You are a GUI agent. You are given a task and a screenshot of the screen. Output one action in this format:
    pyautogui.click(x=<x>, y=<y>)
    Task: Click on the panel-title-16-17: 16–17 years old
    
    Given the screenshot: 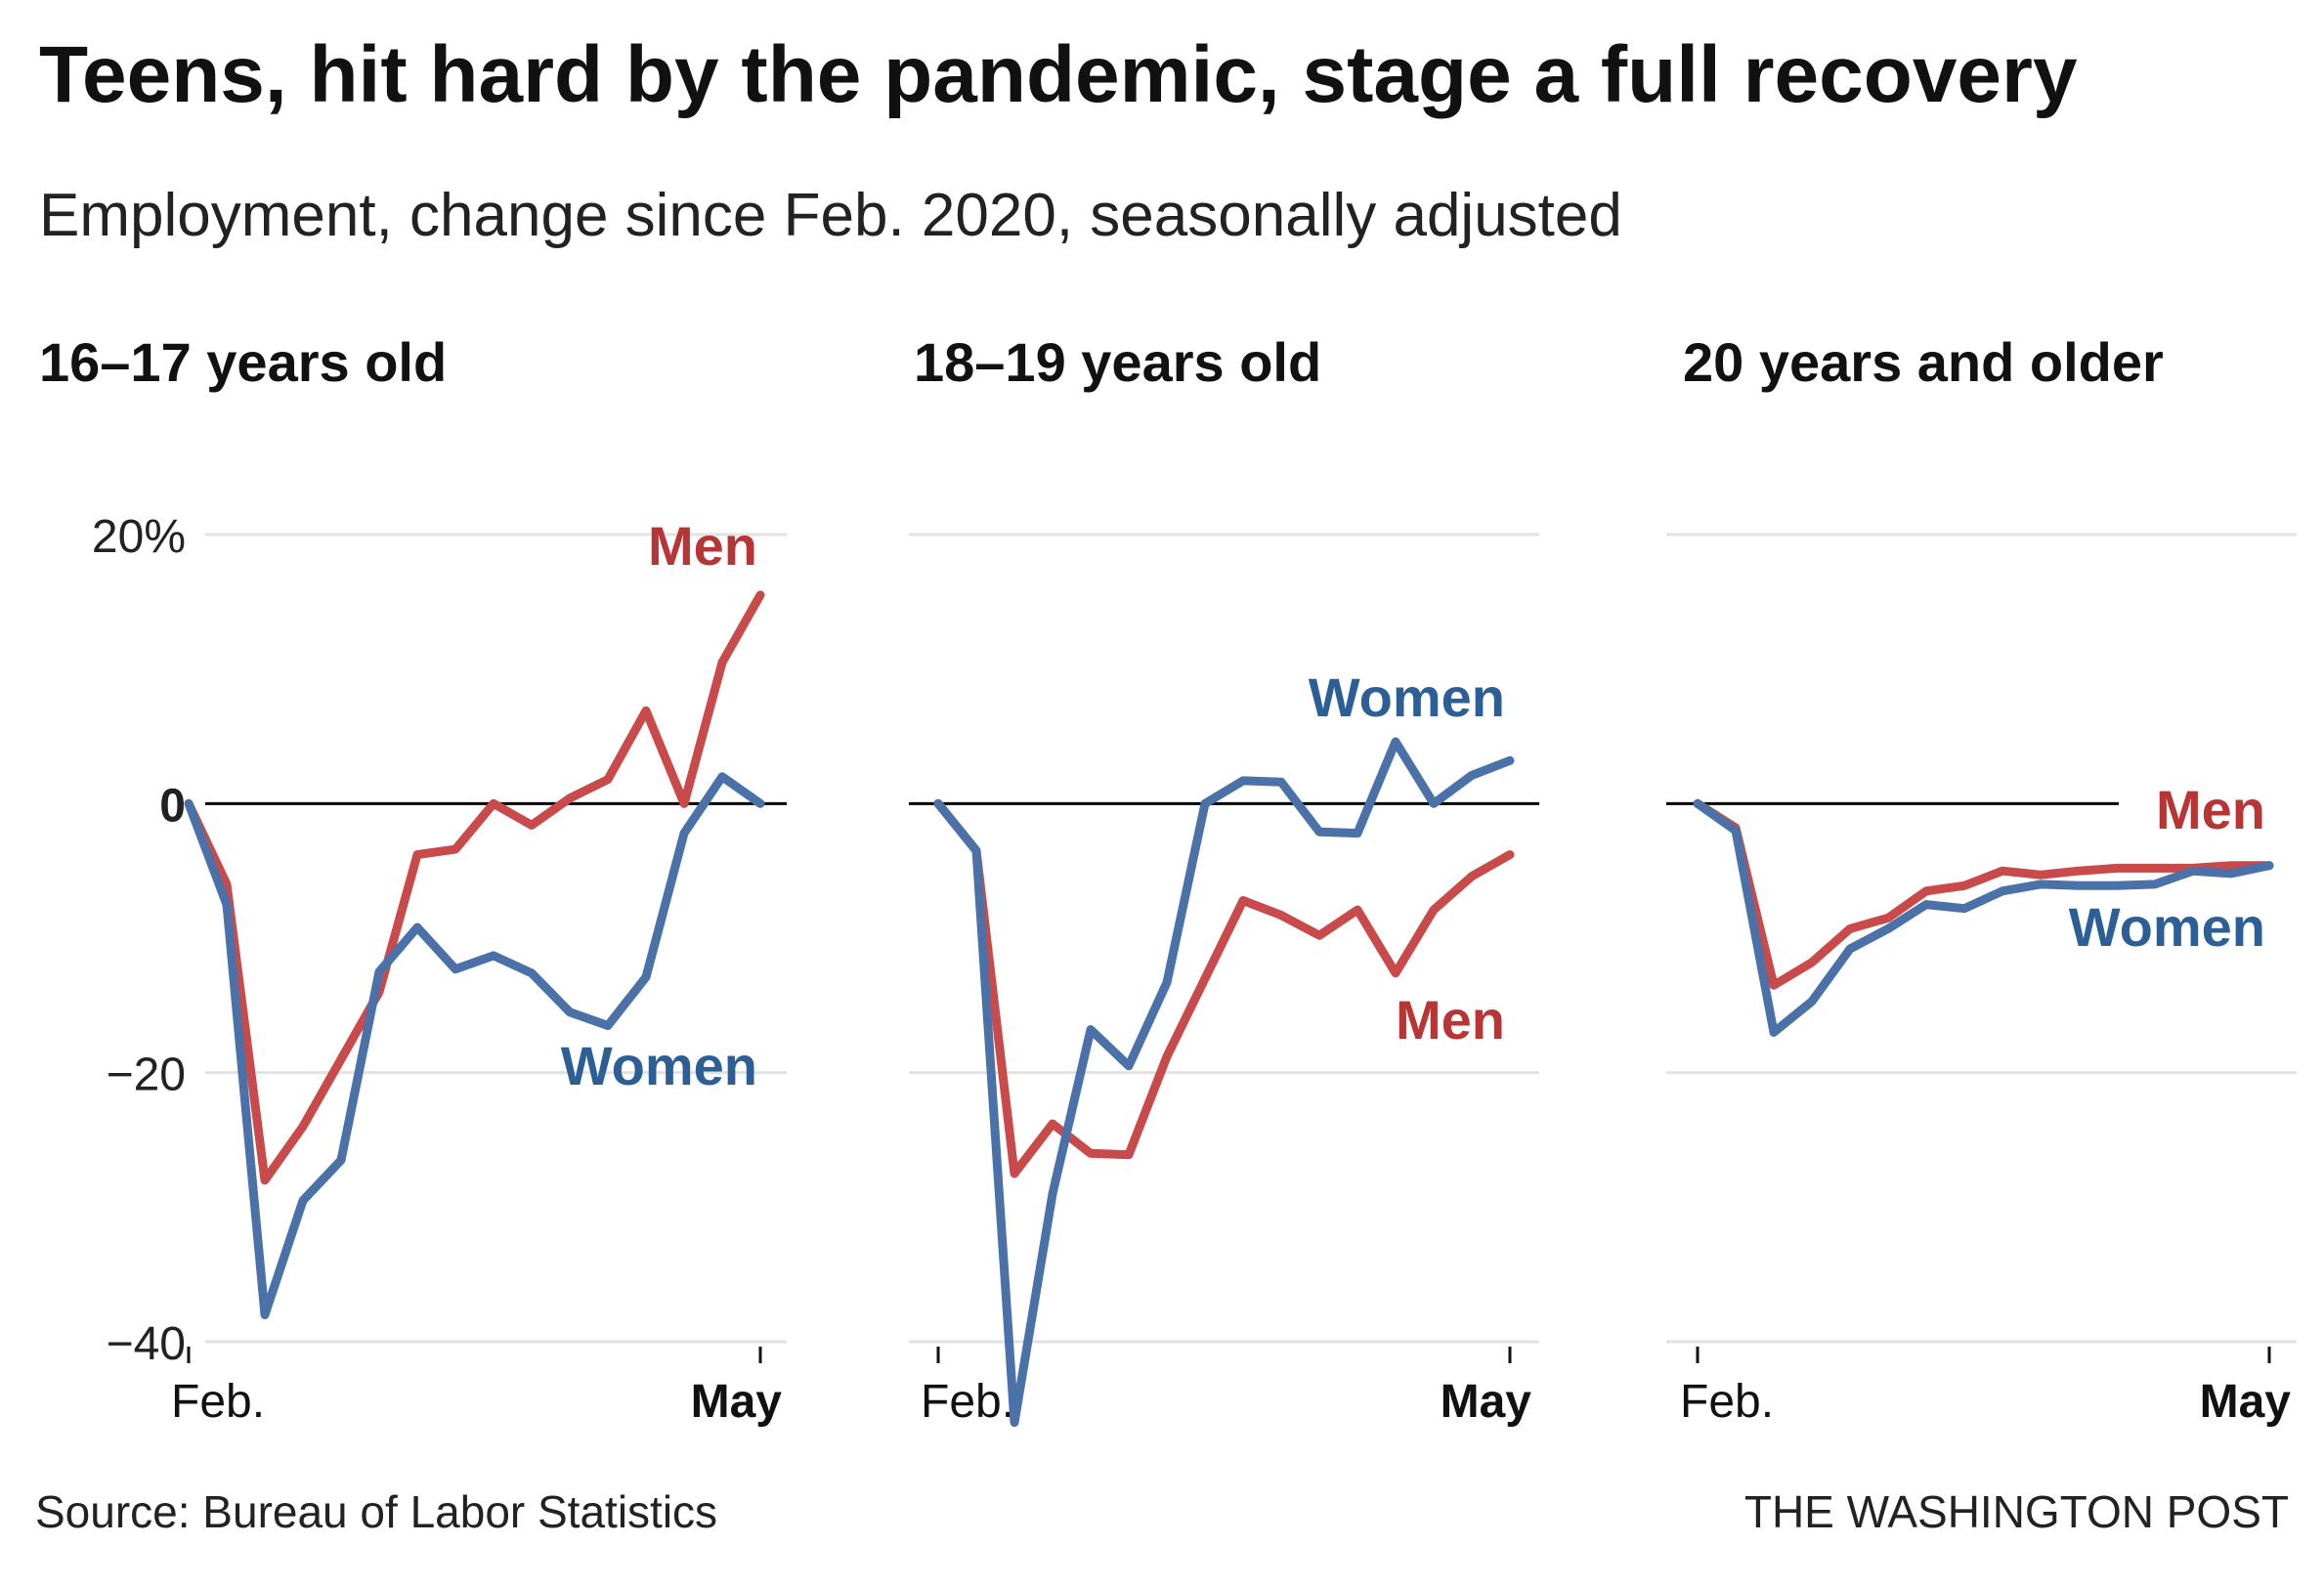 What is the action you would take?
    pyautogui.click(x=243, y=362)
    